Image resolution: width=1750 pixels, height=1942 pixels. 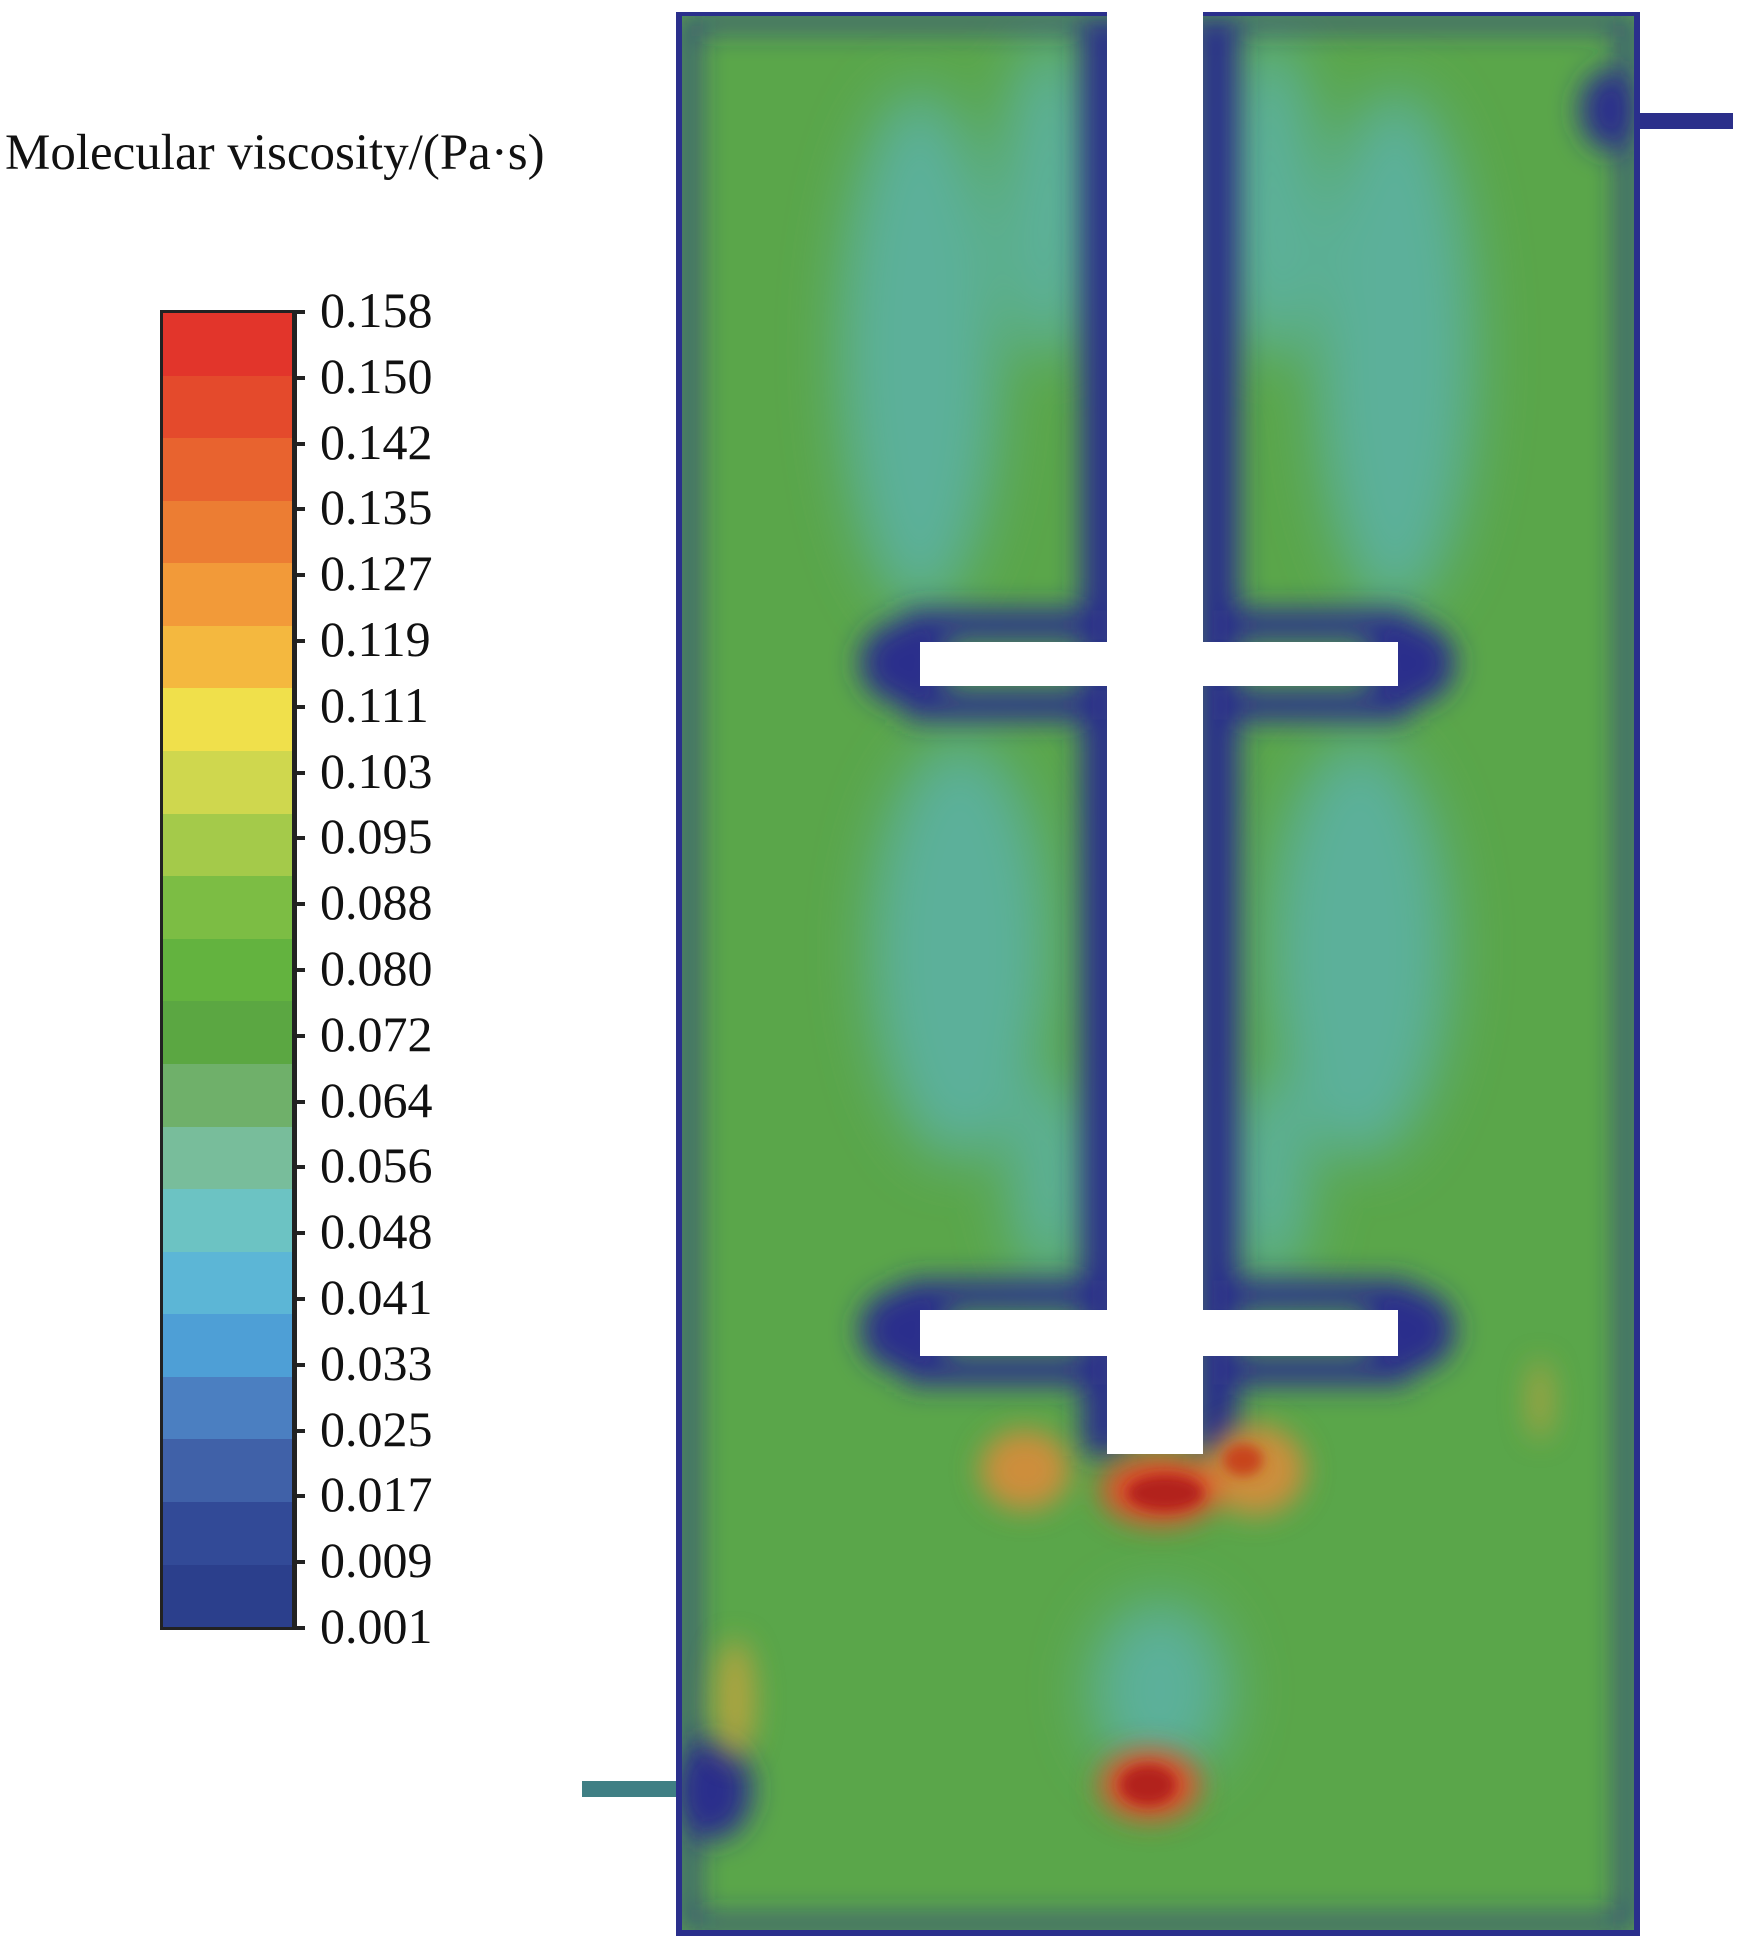 What do you see at coordinates (376, 1626) in the screenshot?
I see `colorbar-tick-label: 0.001` at bounding box center [376, 1626].